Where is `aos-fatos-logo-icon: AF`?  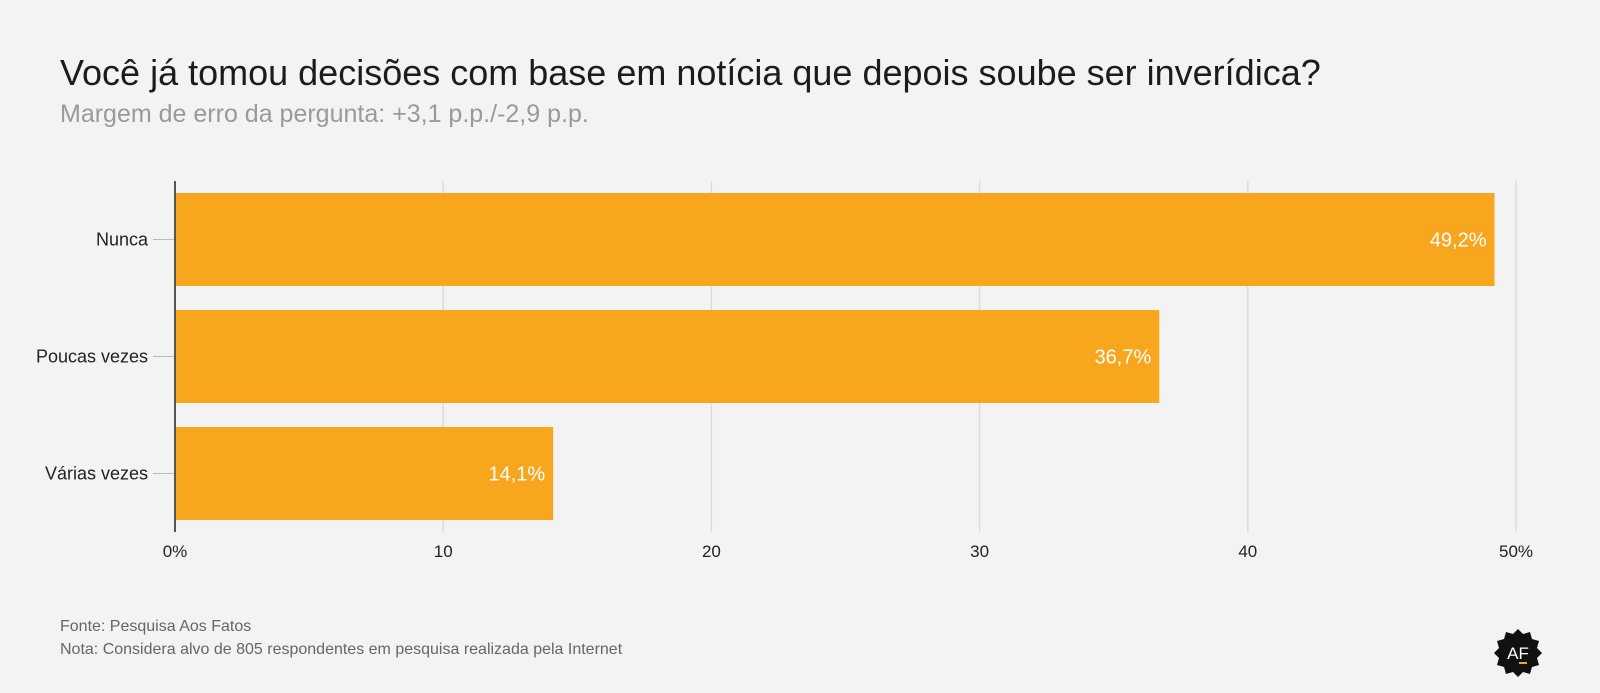 aos-fatos-logo-icon: AF is located at coordinates (1518, 653).